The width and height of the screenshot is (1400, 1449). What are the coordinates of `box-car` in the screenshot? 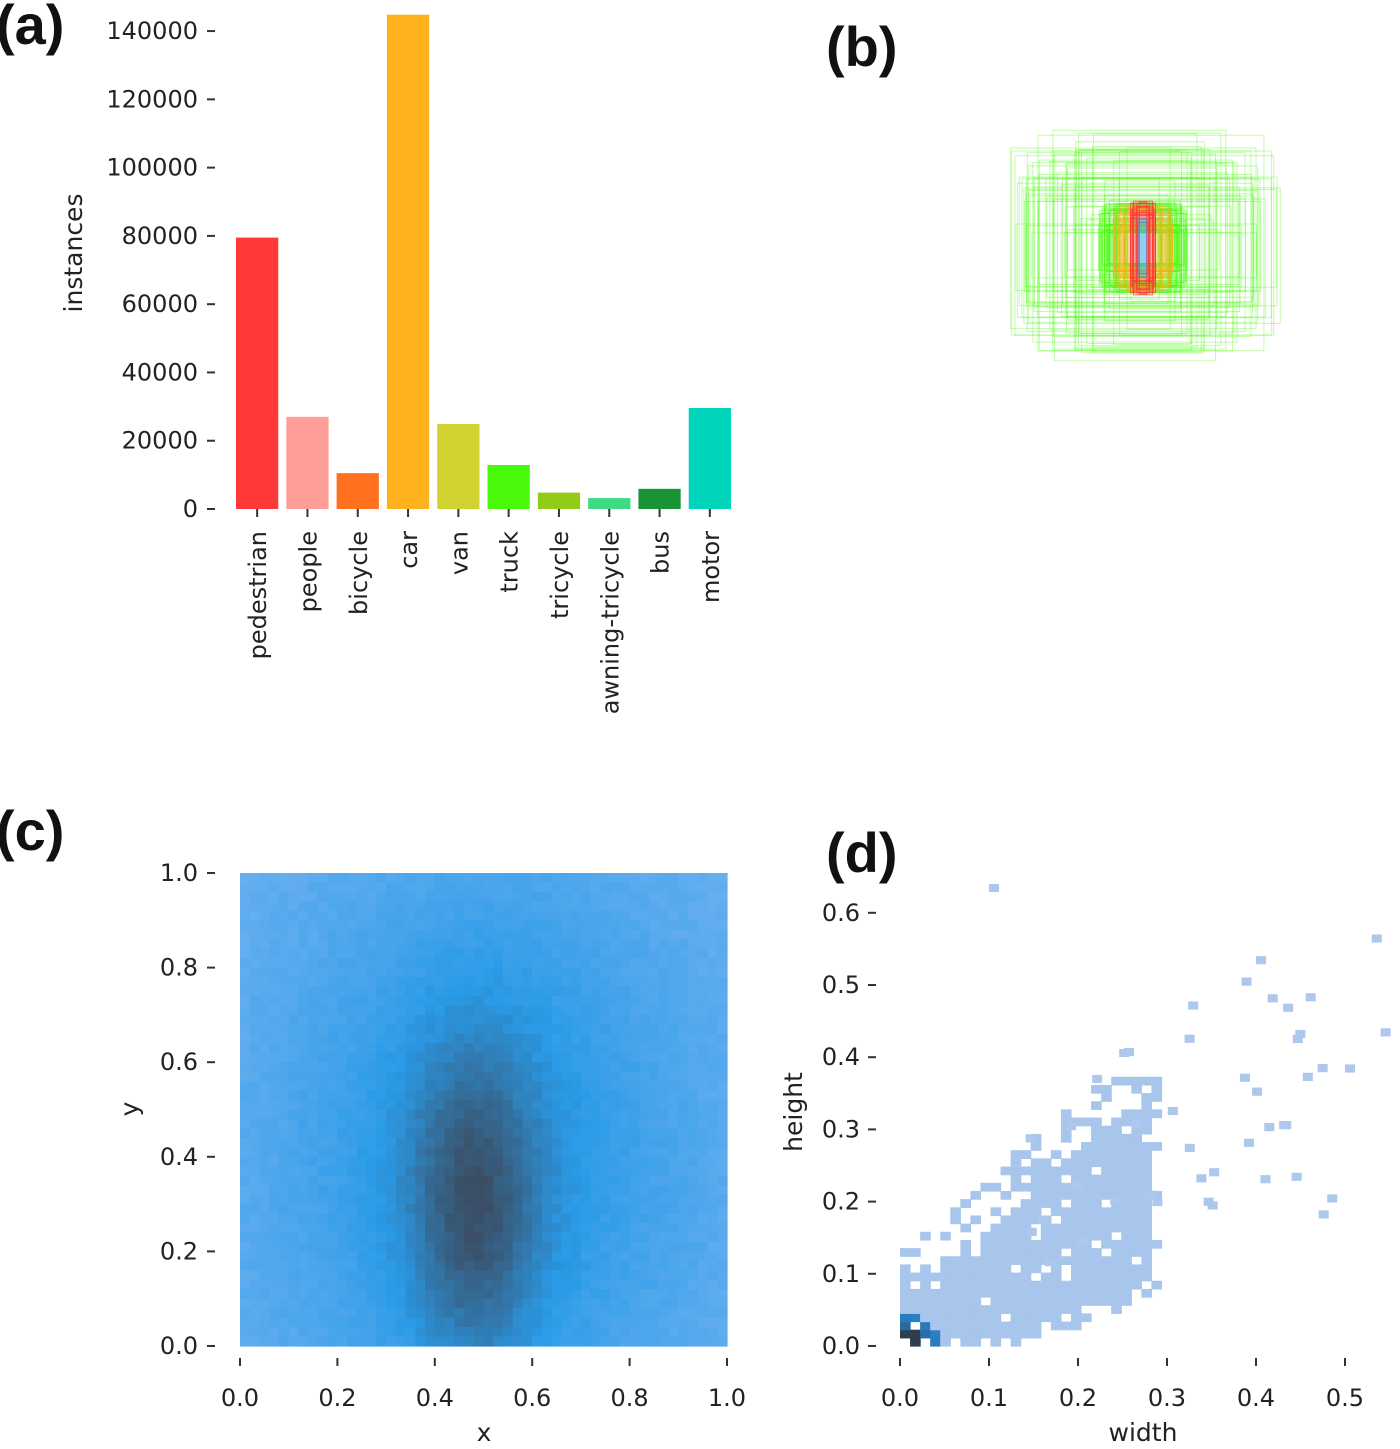 It's located at (1143, 248).